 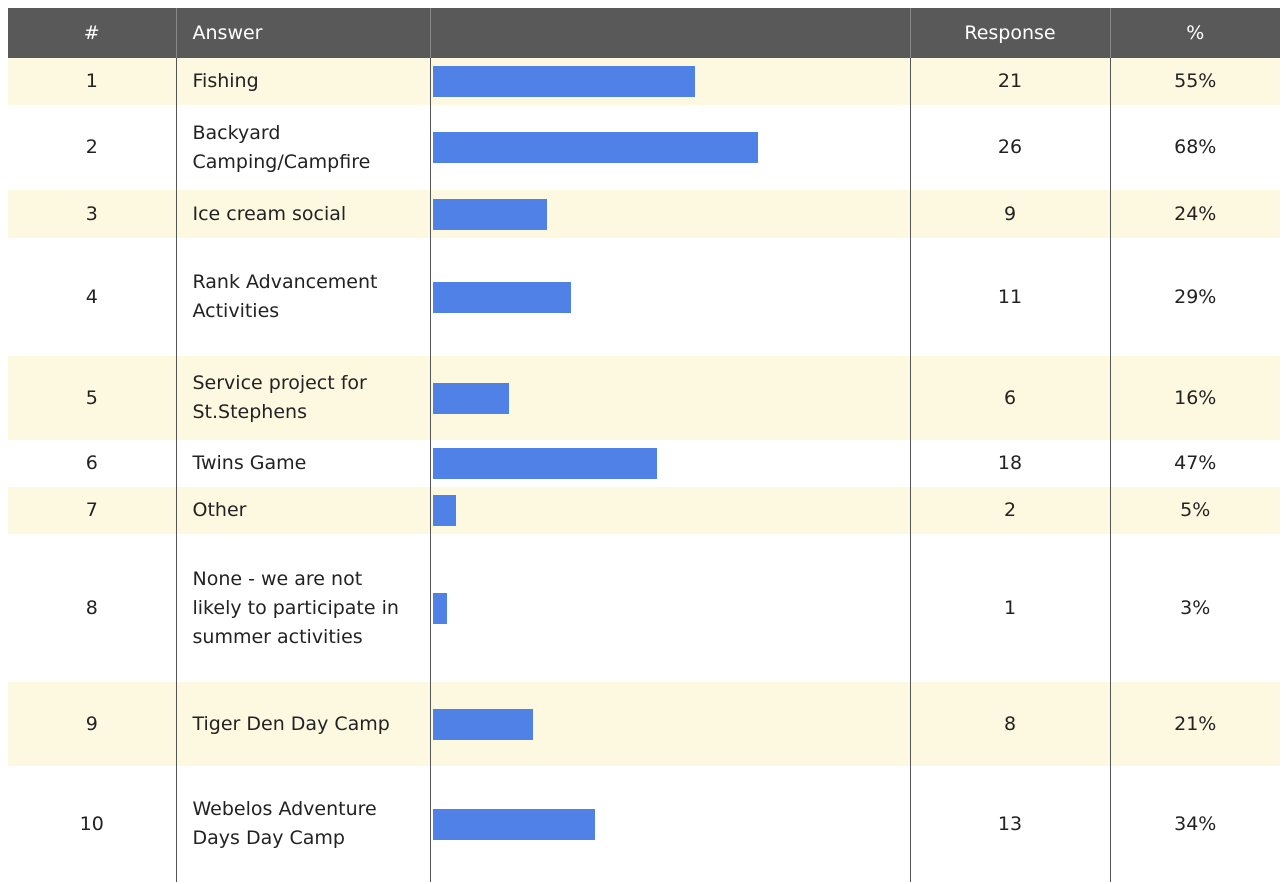 What do you see at coordinates (1009, 510) in the screenshot?
I see `response: 2` at bounding box center [1009, 510].